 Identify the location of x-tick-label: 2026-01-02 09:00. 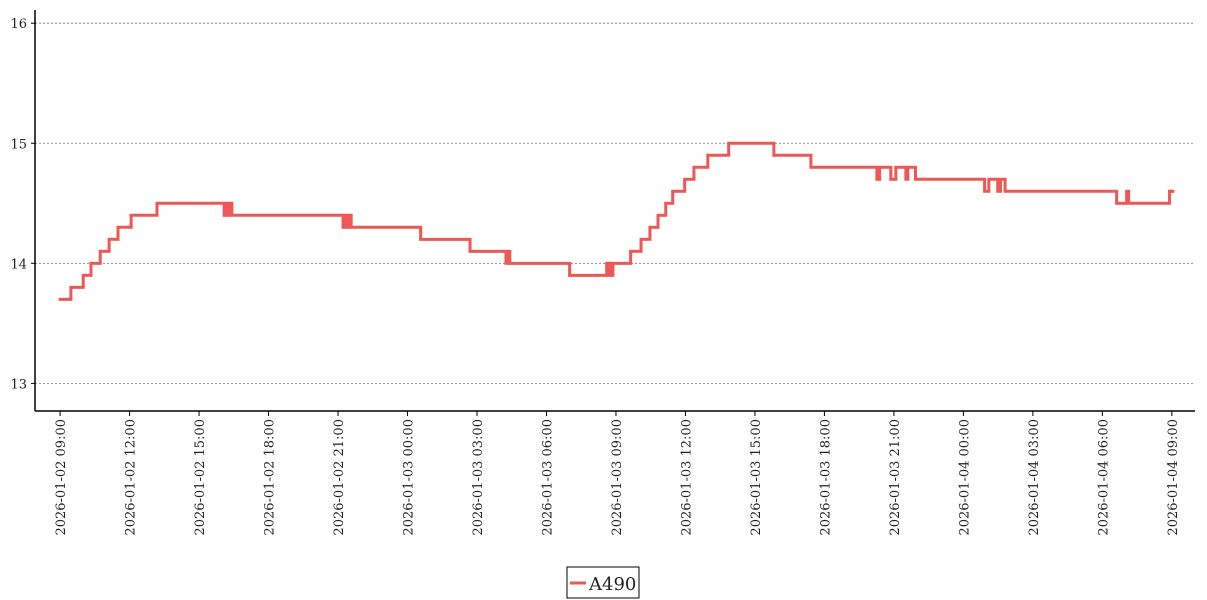
(61, 477).